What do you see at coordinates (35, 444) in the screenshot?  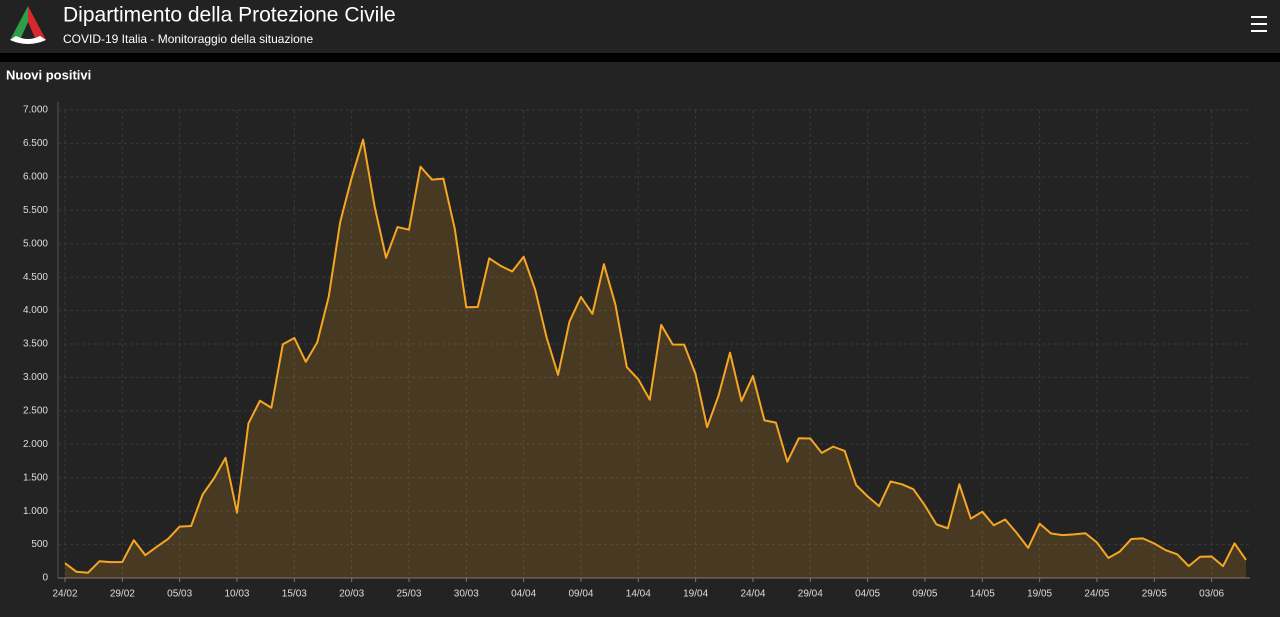 I see `y-tick-label: 2.000` at bounding box center [35, 444].